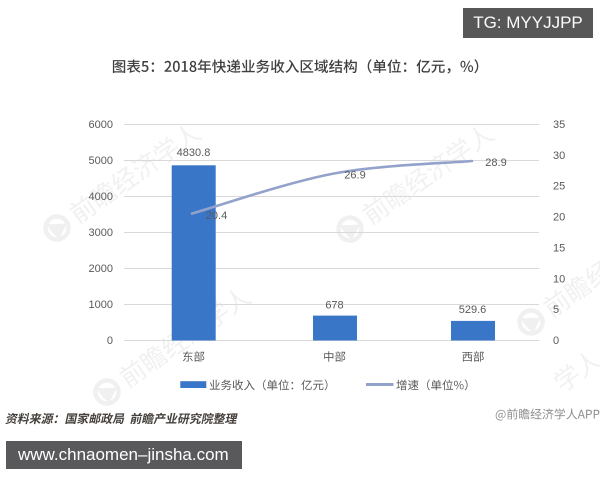  I want to click on svg-text: 2000, so click(101, 269).